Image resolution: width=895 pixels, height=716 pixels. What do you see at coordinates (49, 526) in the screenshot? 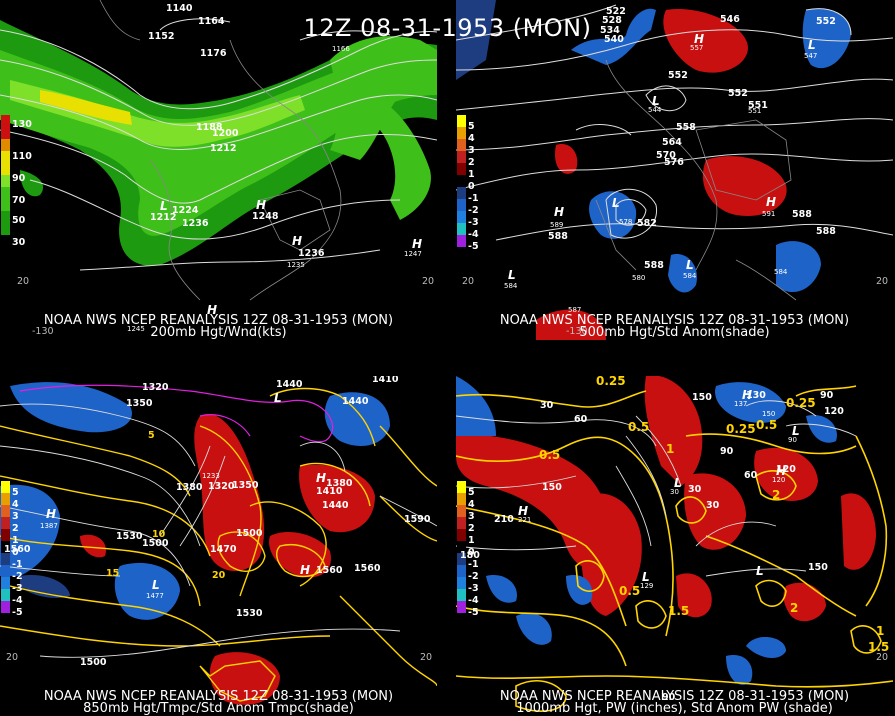
I see `hl-value: 1387` at bounding box center [49, 526].